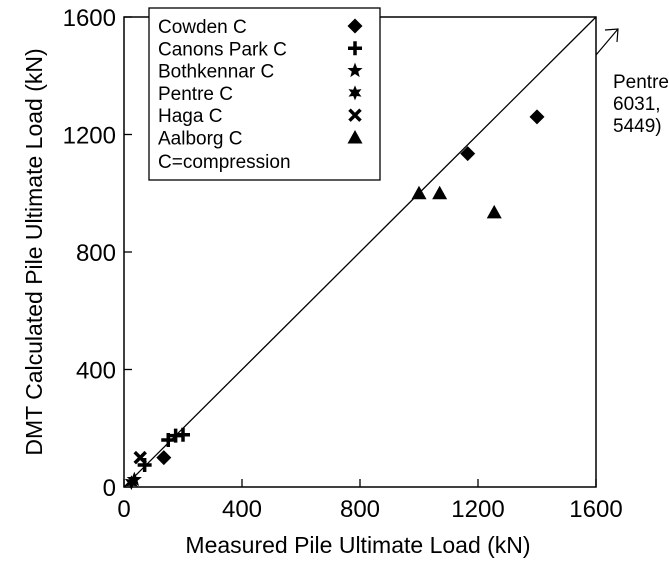 This screenshot has height=564, width=669. What do you see at coordinates (216, 72) in the screenshot?
I see `legend-label: Bothkennar C` at bounding box center [216, 72].